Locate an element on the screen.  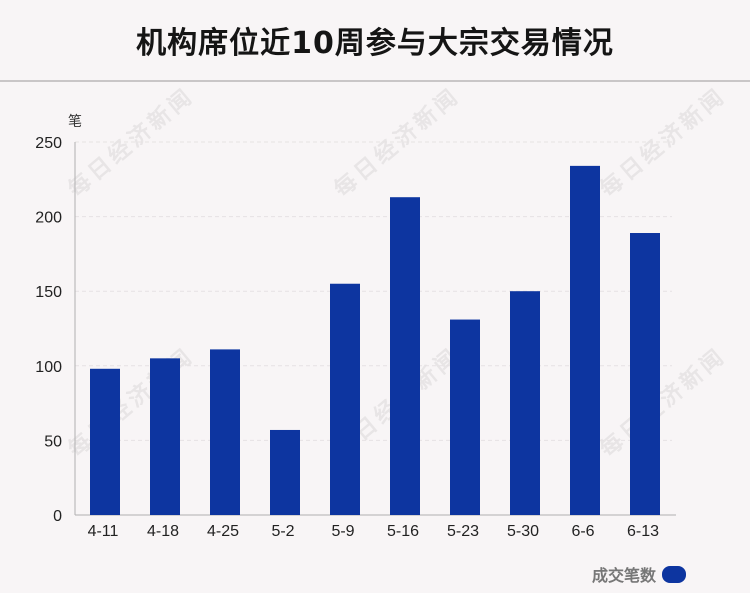
x-tick-label: 5-23 is located at coordinates (463, 531).